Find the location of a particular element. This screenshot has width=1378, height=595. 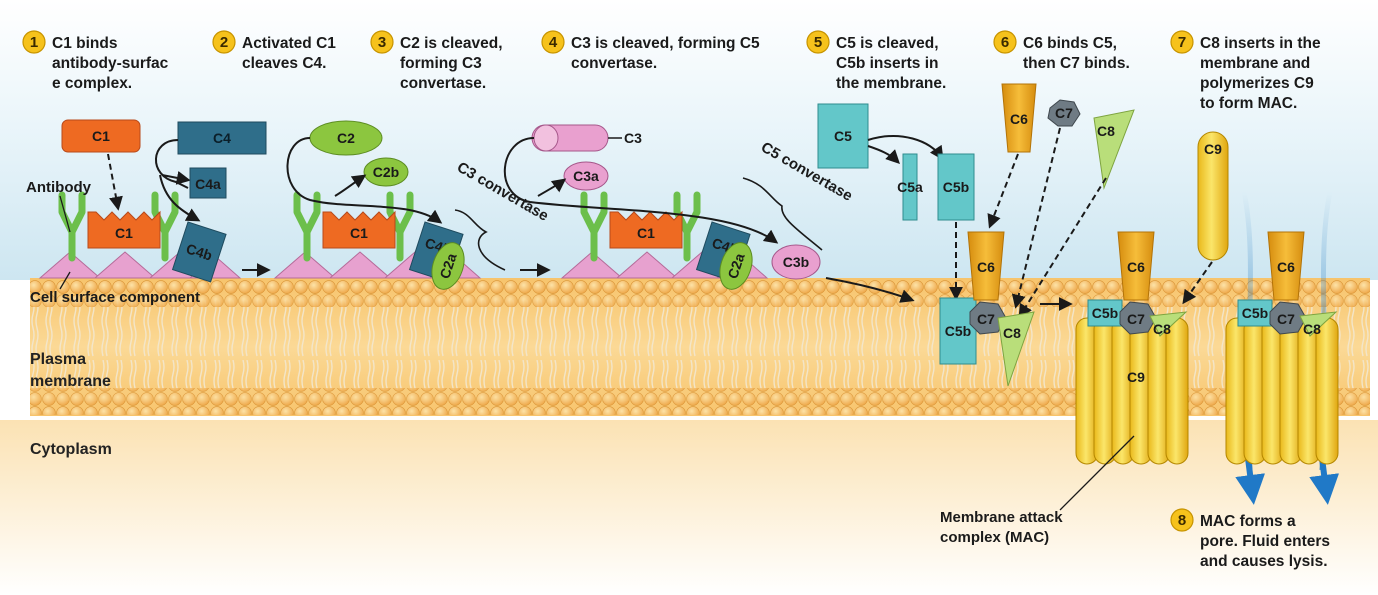

step-6: 6 C6 binds C5, then C7 binds. is located at coordinates (1061, 51).